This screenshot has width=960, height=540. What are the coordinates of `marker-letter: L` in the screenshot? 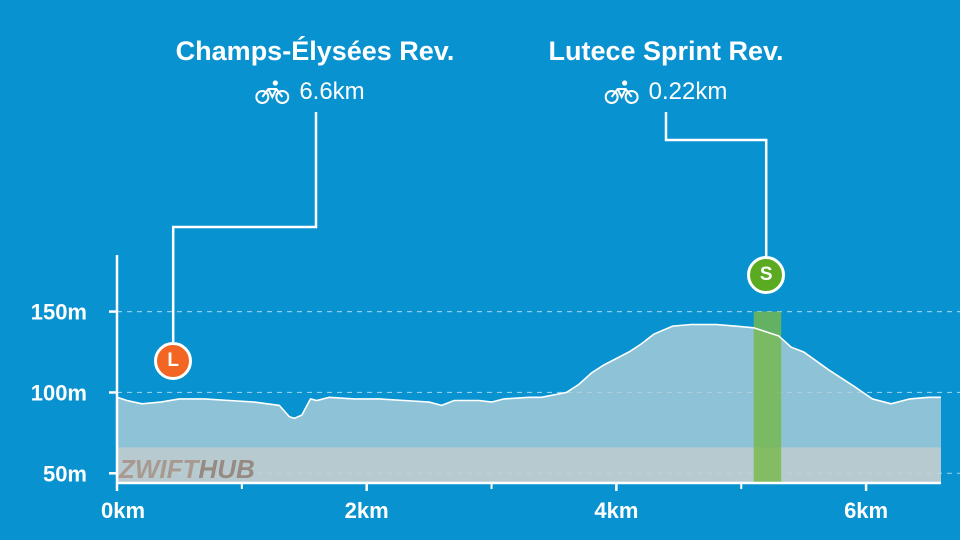 It's located at (173, 360).